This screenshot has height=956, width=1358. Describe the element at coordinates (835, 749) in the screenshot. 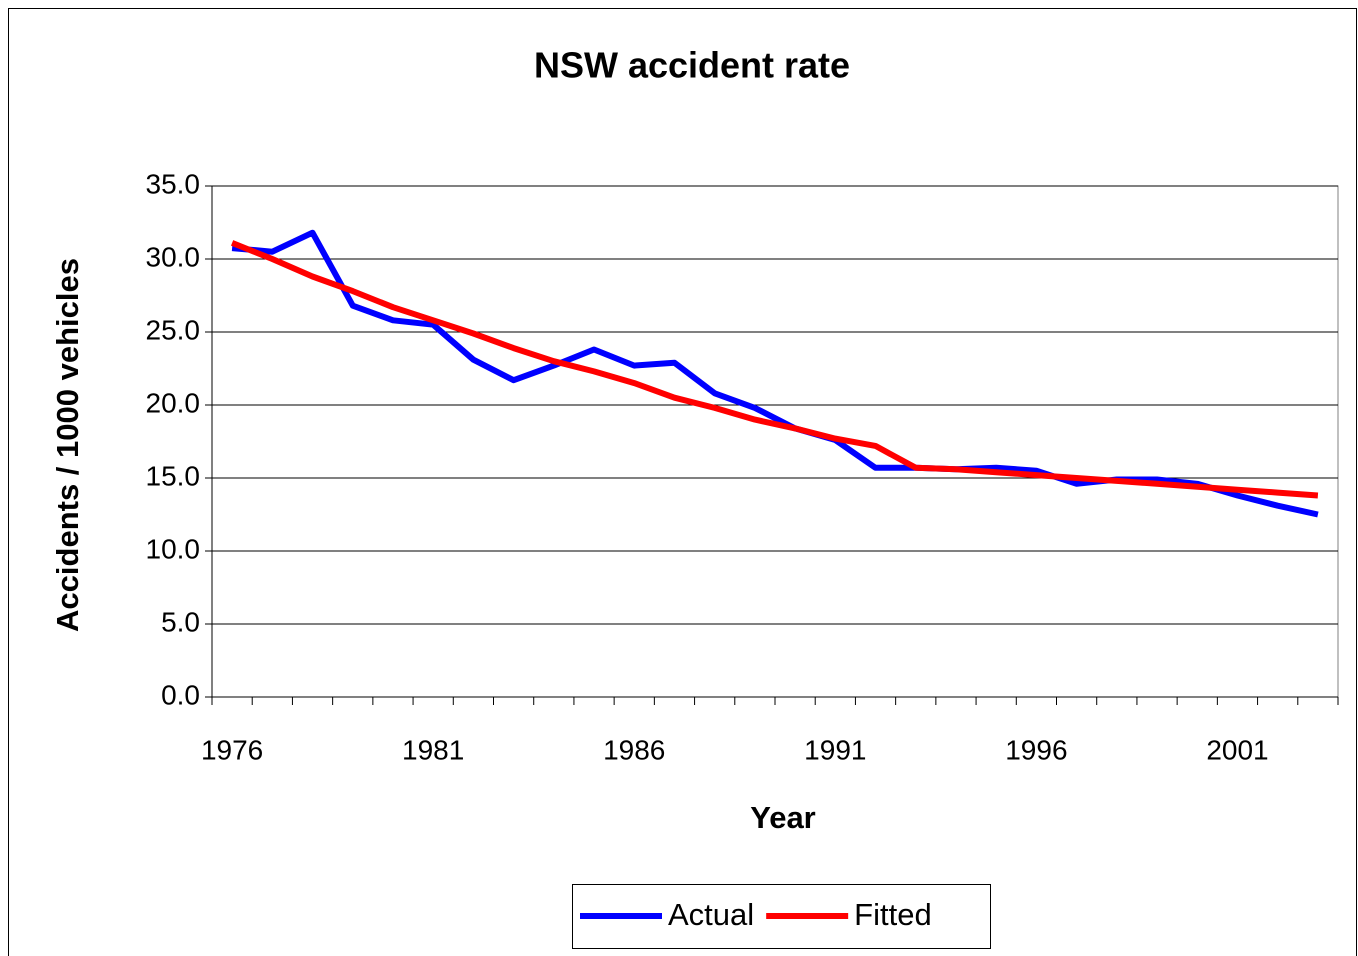

I see `x-tick-label: 1991` at that location.